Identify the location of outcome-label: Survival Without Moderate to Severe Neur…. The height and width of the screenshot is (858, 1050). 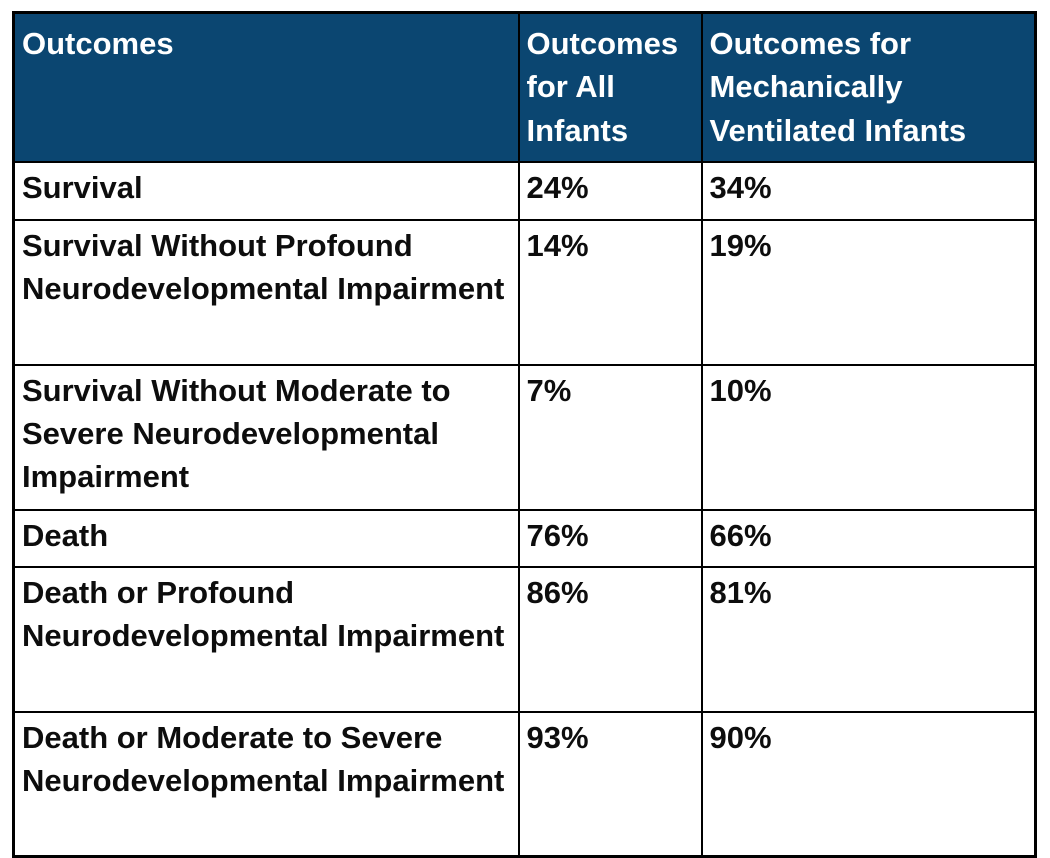
(266, 437).